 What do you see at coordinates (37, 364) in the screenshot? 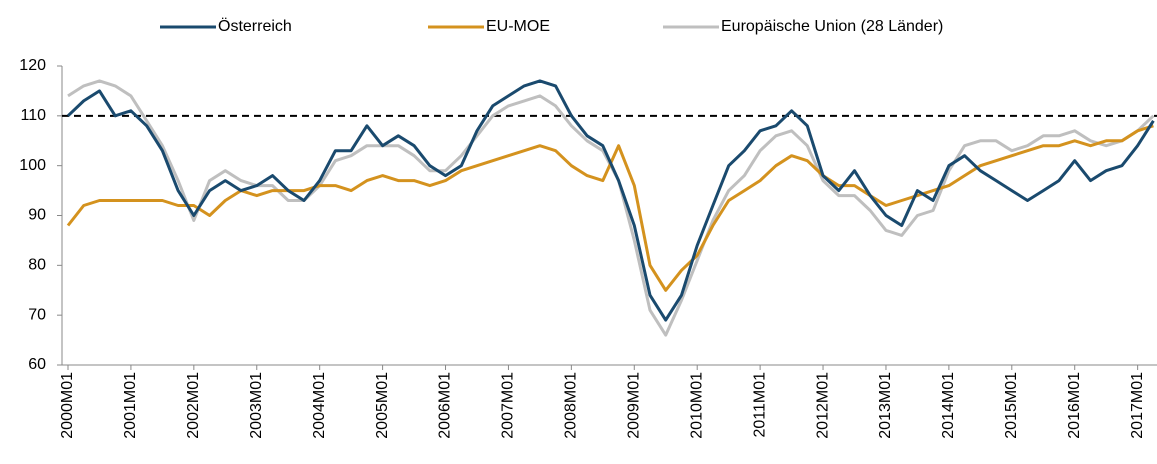
I see `y-tick-label: 60` at bounding box center [37, 364].